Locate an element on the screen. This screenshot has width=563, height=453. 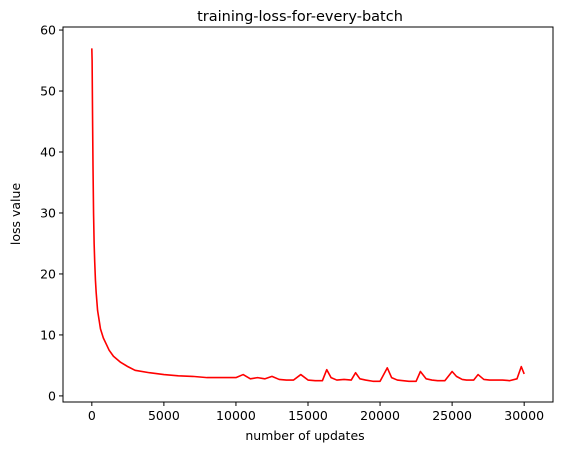
y-tick-label: 30 is located at coordinates (48, 212).